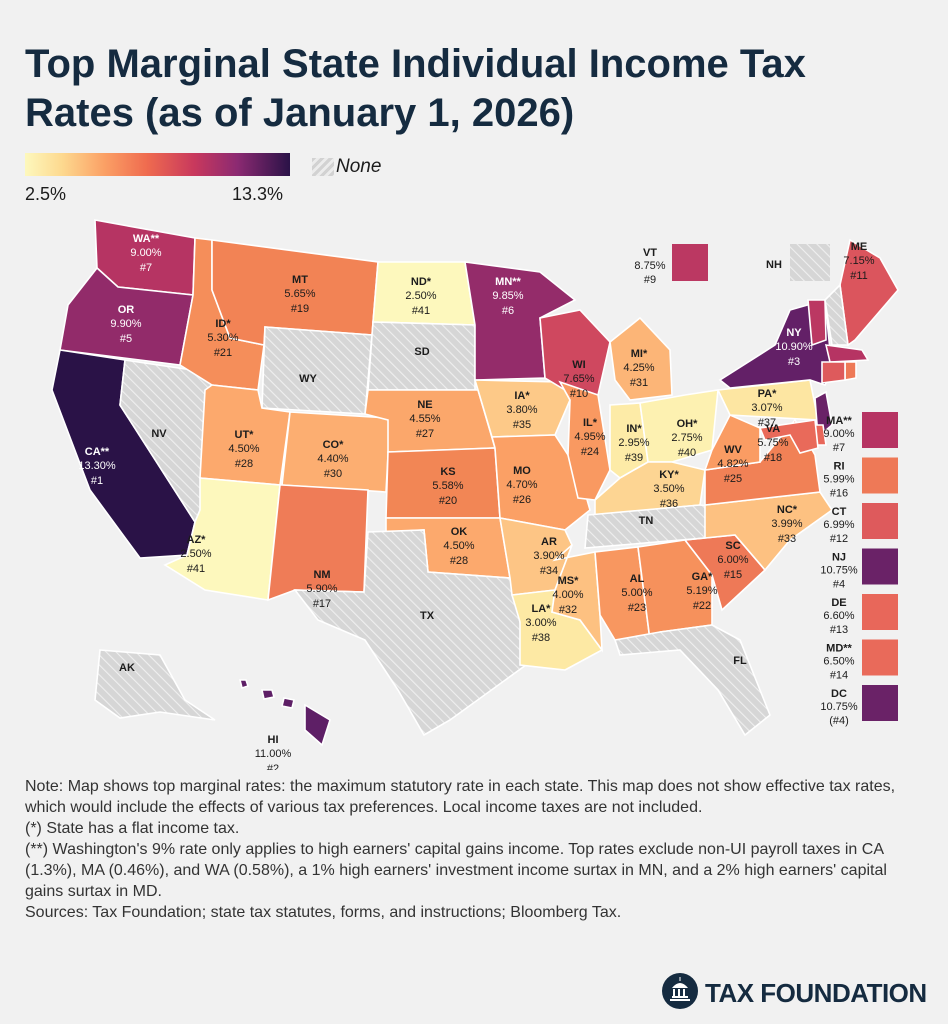  I want to click on legend-none-label: None, so click(359, 166).